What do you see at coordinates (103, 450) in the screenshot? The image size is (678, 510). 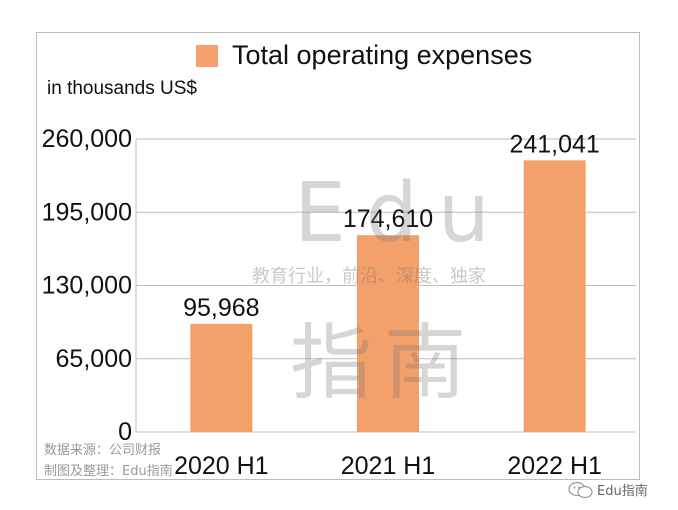 I see `source-line-data: 数据来源：公司财报` at bounding box center [103, 450].